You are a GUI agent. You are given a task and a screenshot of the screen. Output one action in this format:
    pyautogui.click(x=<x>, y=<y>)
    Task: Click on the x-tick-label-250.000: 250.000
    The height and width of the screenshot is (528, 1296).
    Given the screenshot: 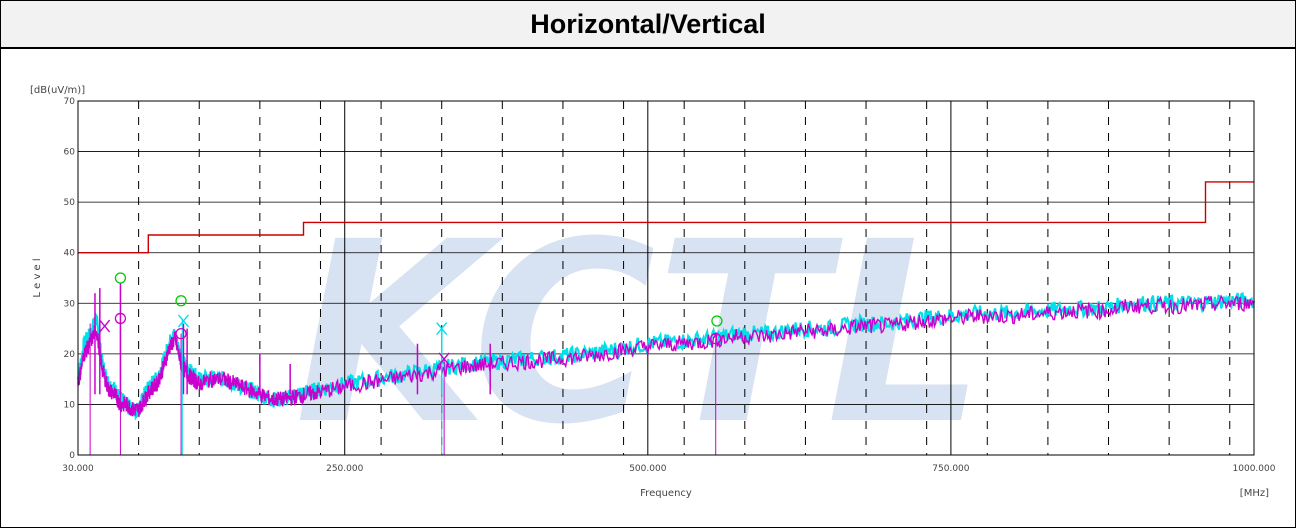 What is the action you would take?
    pyautogui.click(x=344, y=469)
    